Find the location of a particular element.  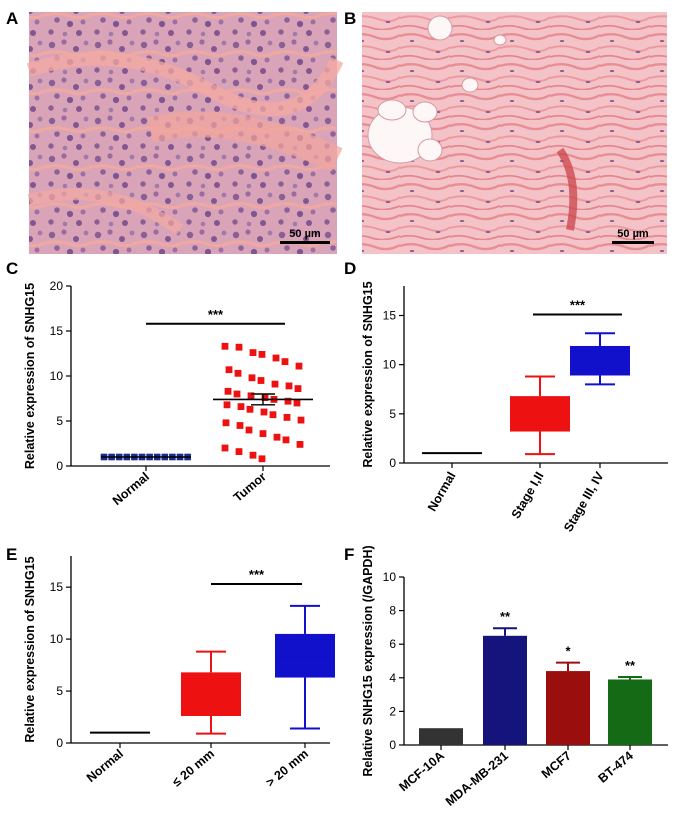

panel-c-label: C is located at coordinates (12, 268).